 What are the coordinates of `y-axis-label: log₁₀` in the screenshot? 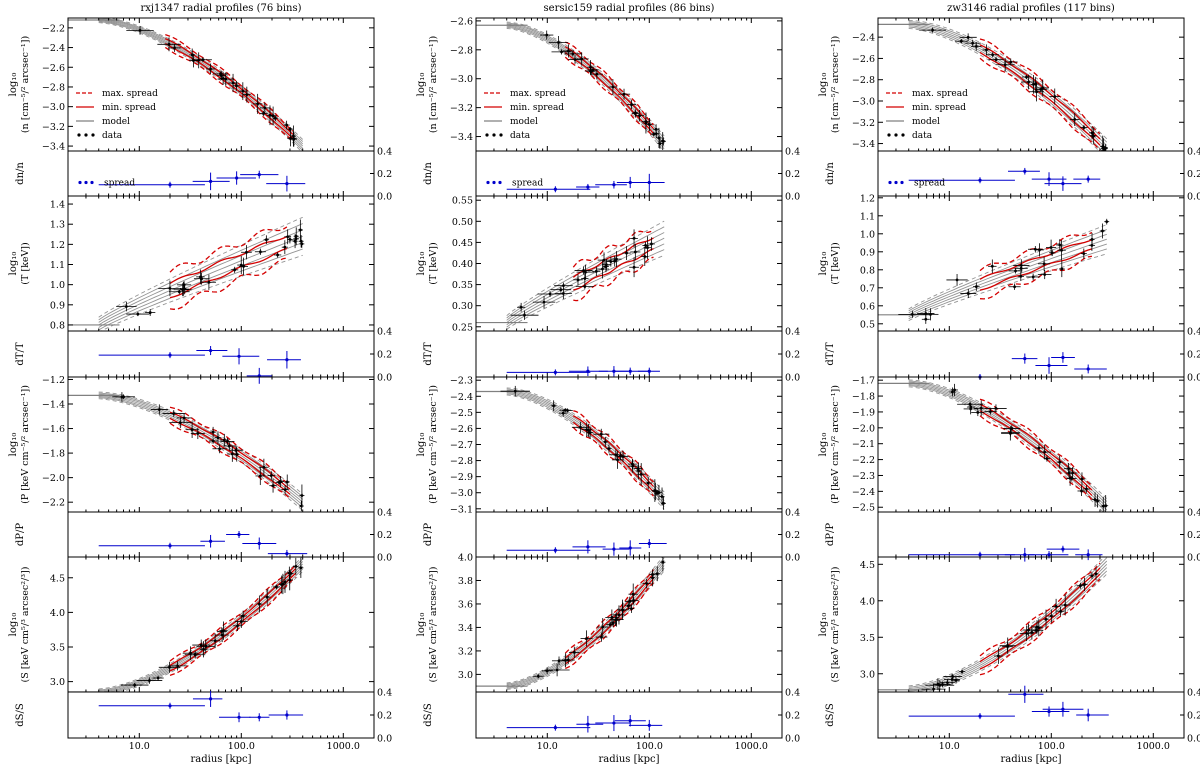 It's located at (13, 264).